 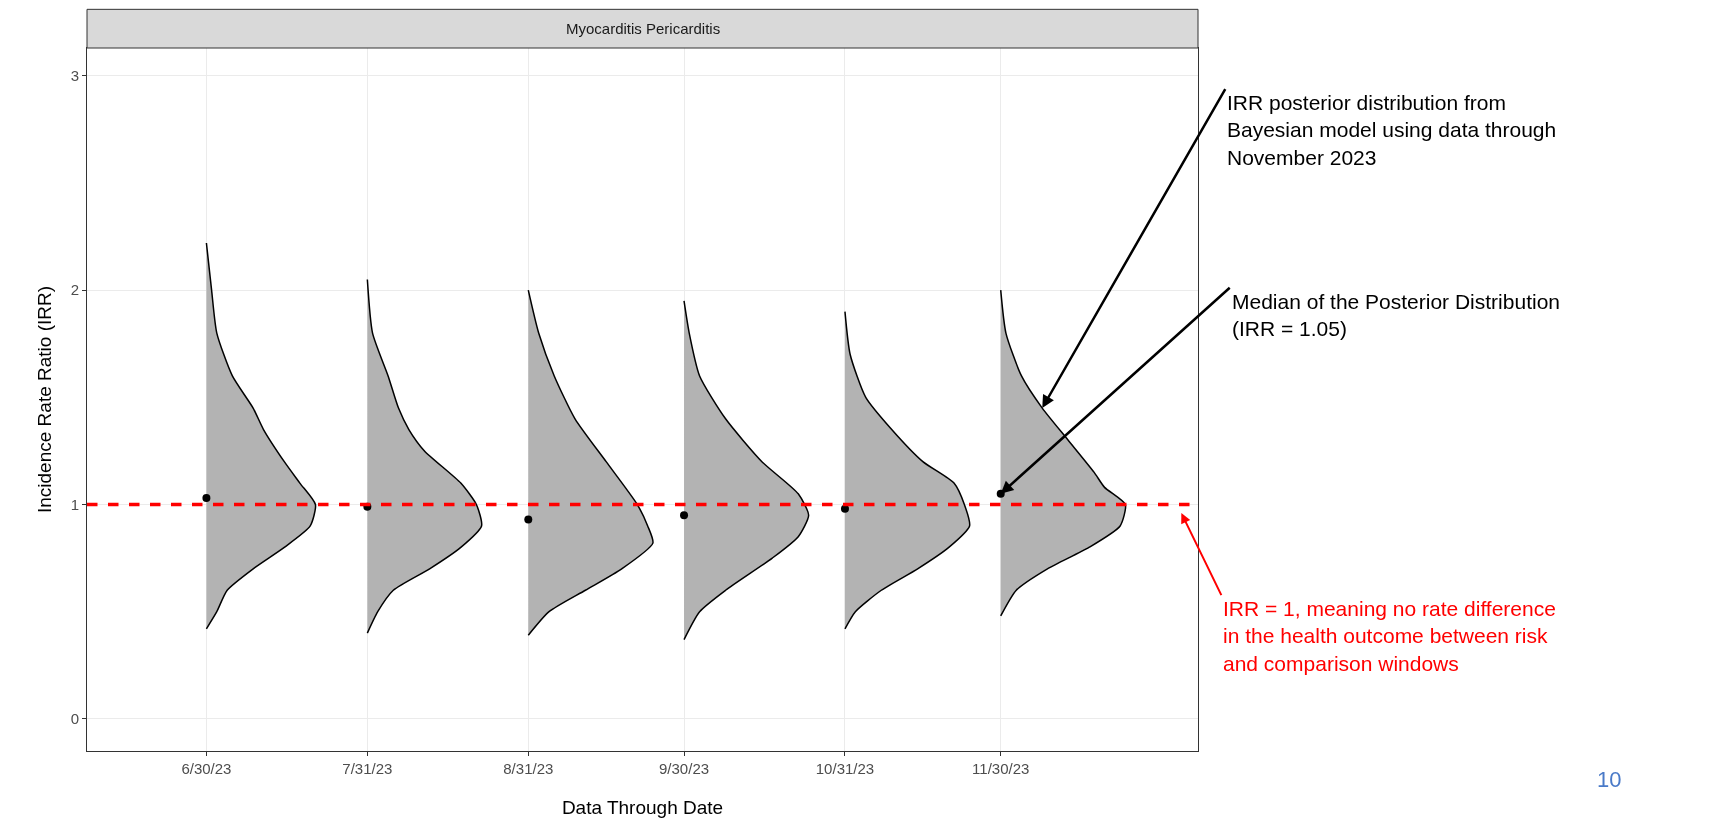 What do you see at coordinates (1392, 130) in the screenshot?
I see `annotation: IRR posterior distribution from Bayesian model using data through November 2023` at bounding box center [1392, 130].